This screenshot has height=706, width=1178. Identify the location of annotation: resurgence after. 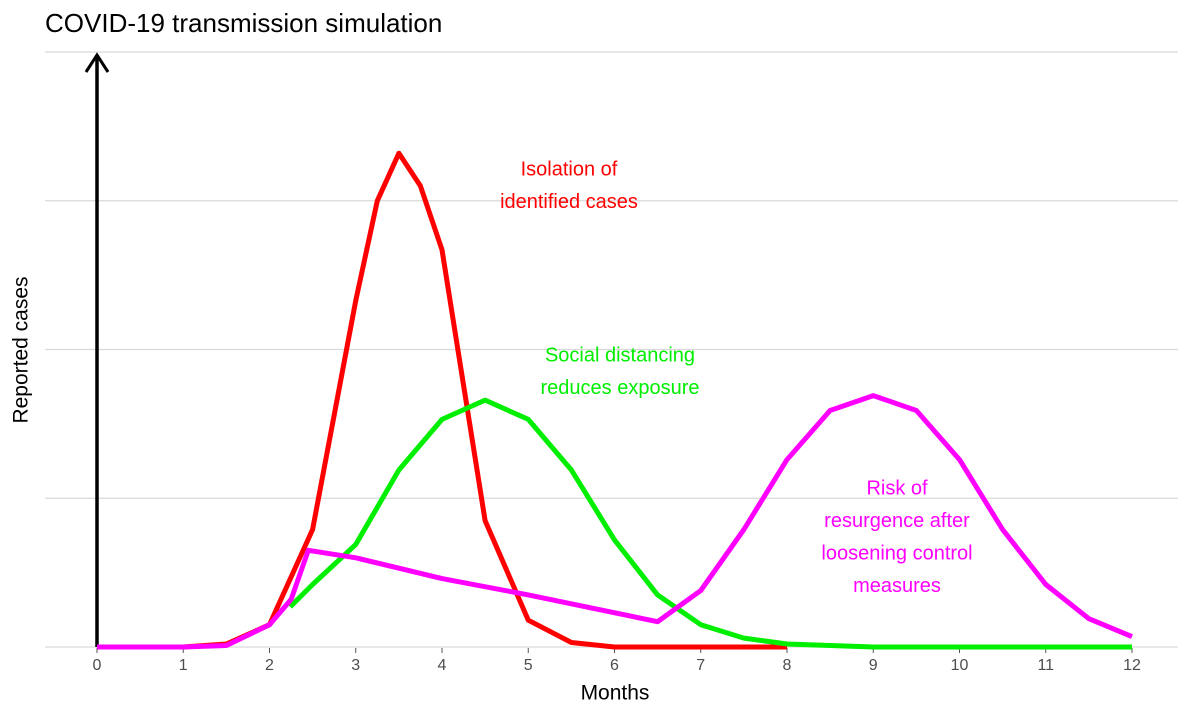
(897, 521).